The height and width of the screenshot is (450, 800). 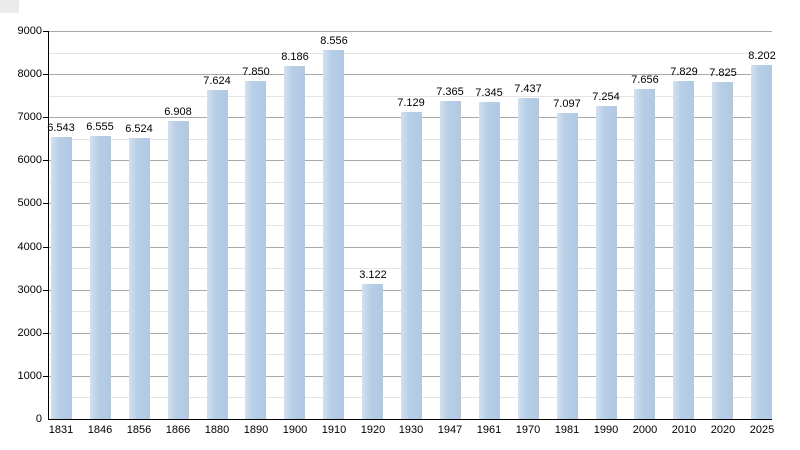 I want to click on corner-artifact, so click(x=9, y=6).